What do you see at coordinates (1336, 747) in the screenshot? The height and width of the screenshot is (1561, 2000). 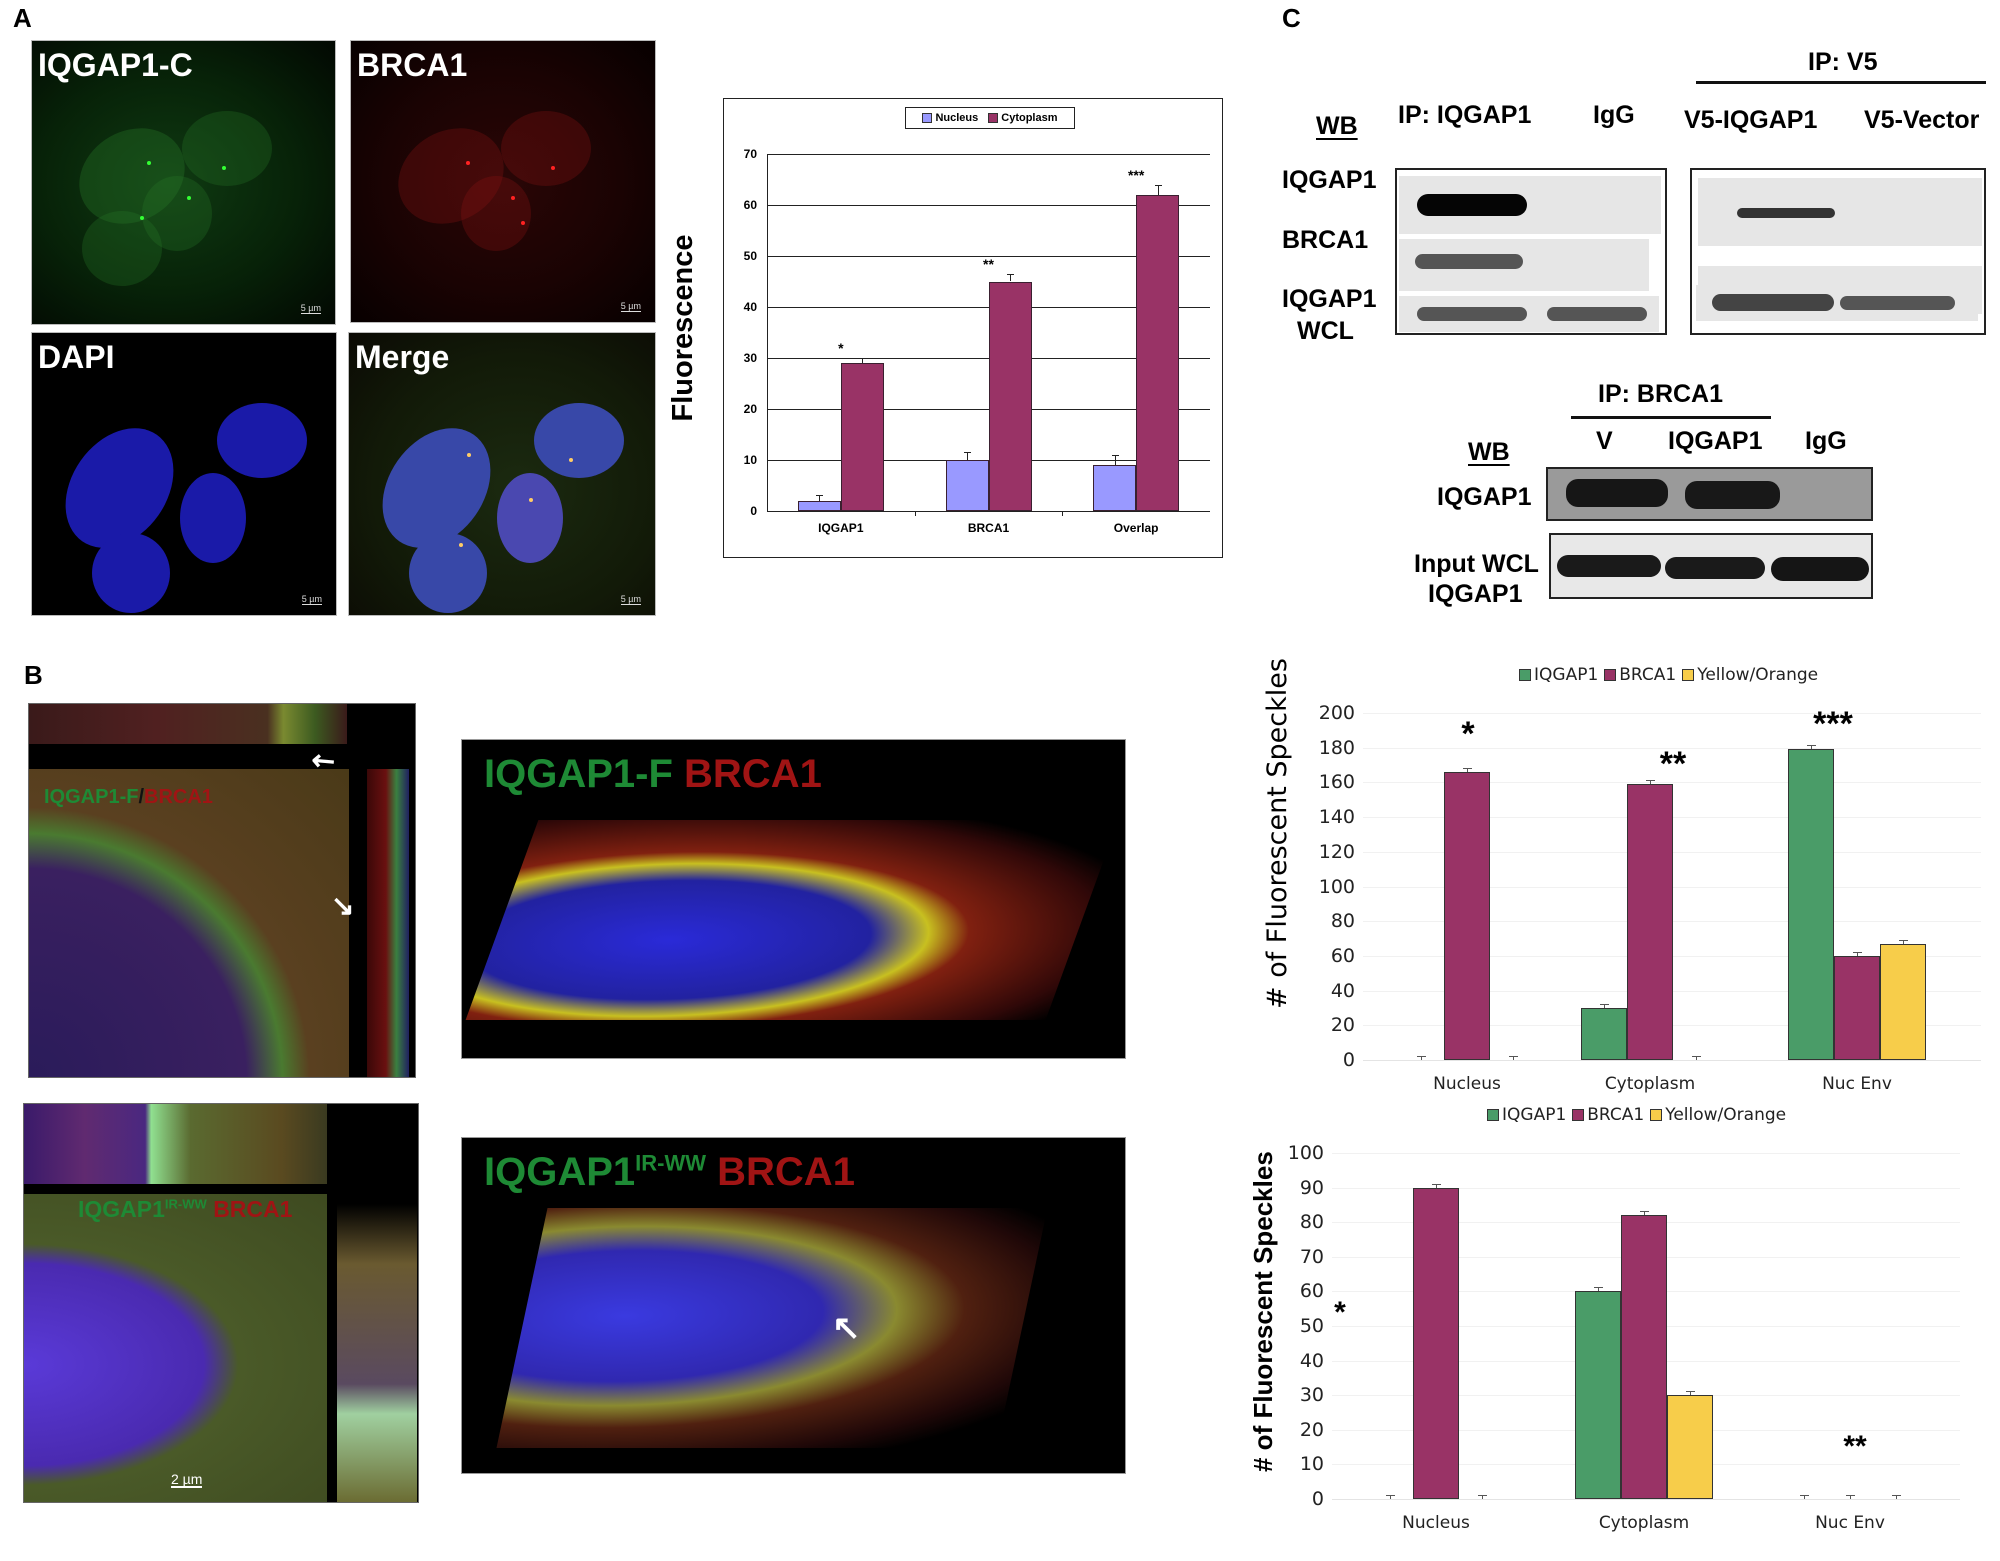 I see `y-tick-label: 180` at bounding box center [1336, 747].